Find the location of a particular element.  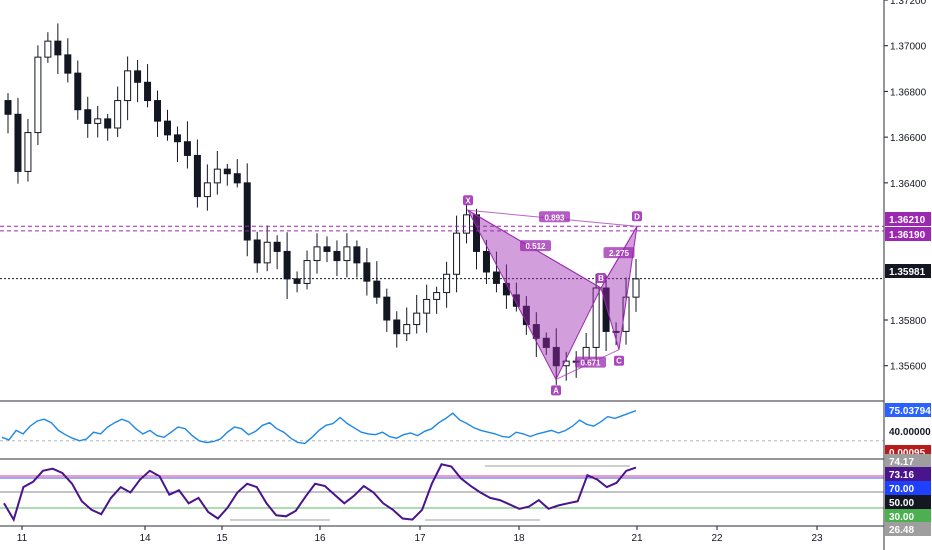

pattern-ratio: 0.671 is located at coordinates (590, 362).